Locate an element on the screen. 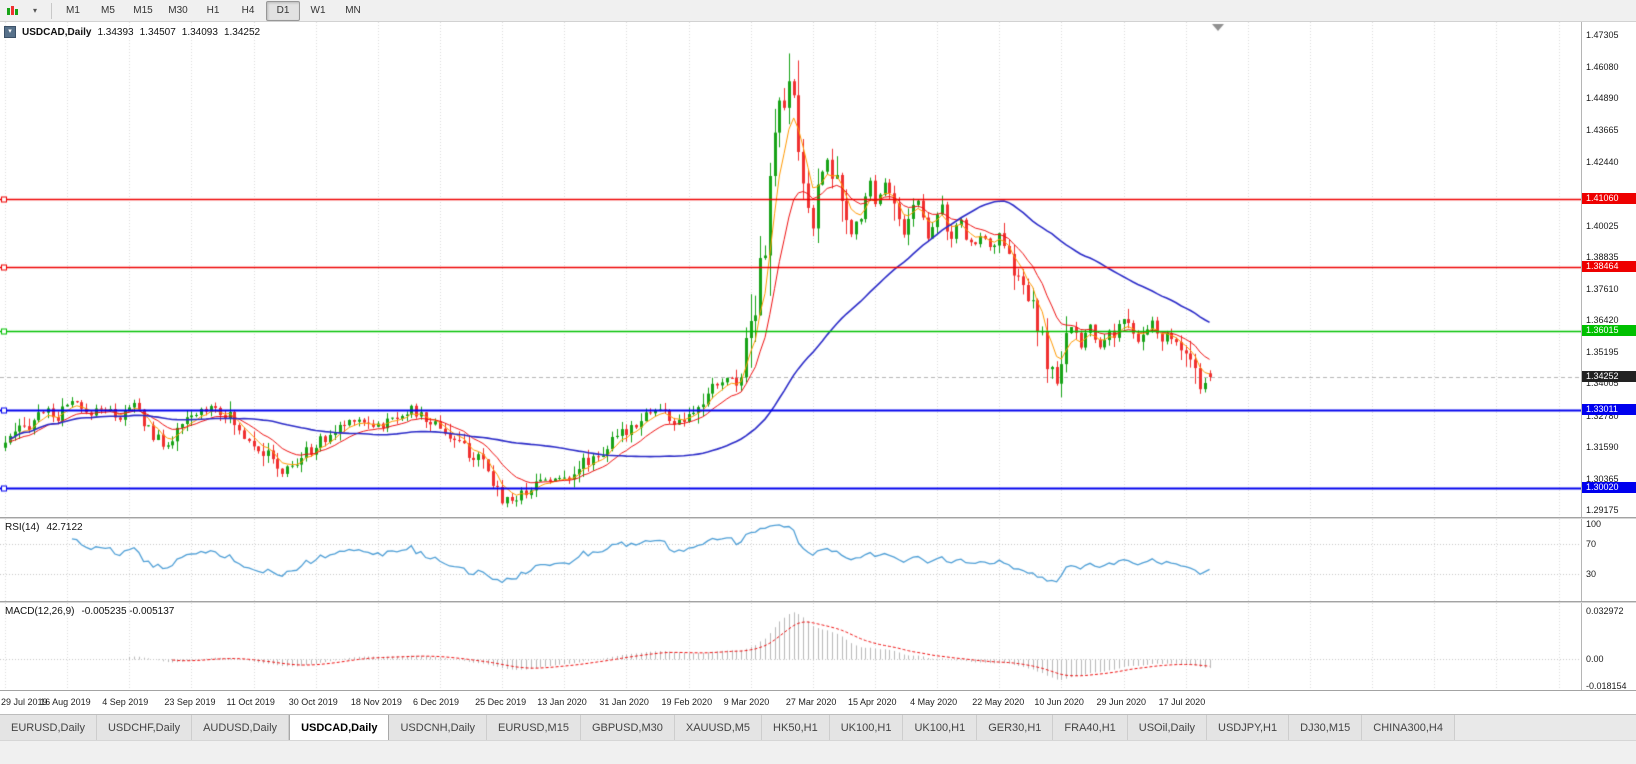 The height and width of the screenshot is (764, 1636). timeframe-h4-button: H4 is located at coordinates (248, 10).